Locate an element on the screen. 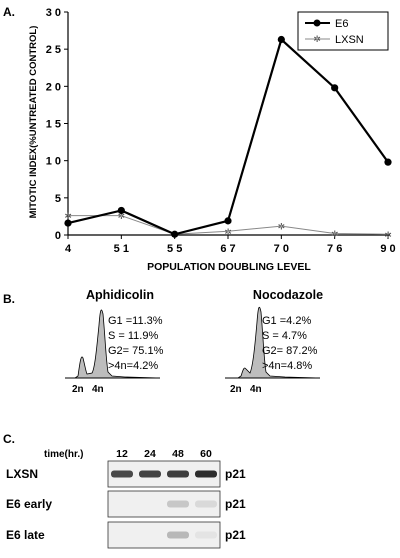 The height and width of the screenshot is (558, 400). flow-axis-4n-nocodazole: 4n is located at coordinates (256, 389).